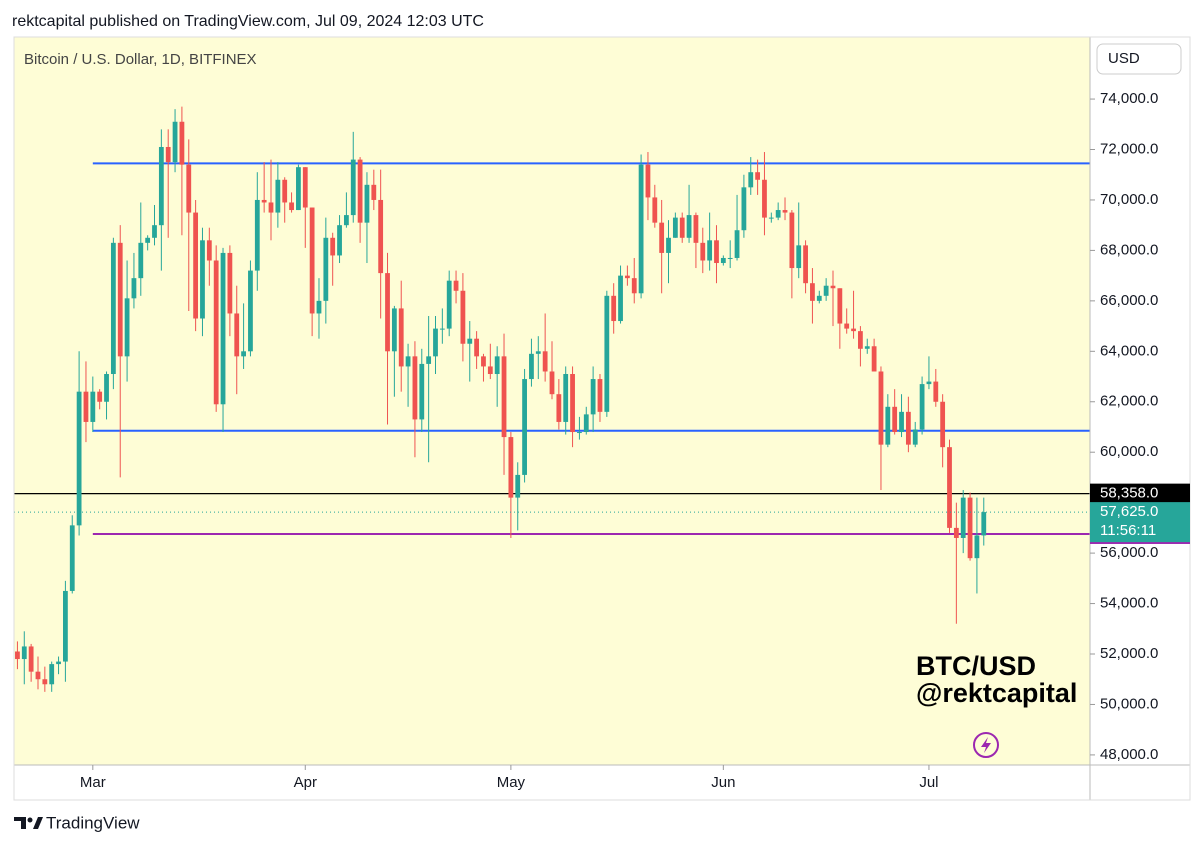  Describe the element at coordinates (986, 745) in the screenshot. I see `flash-icon` at that location.